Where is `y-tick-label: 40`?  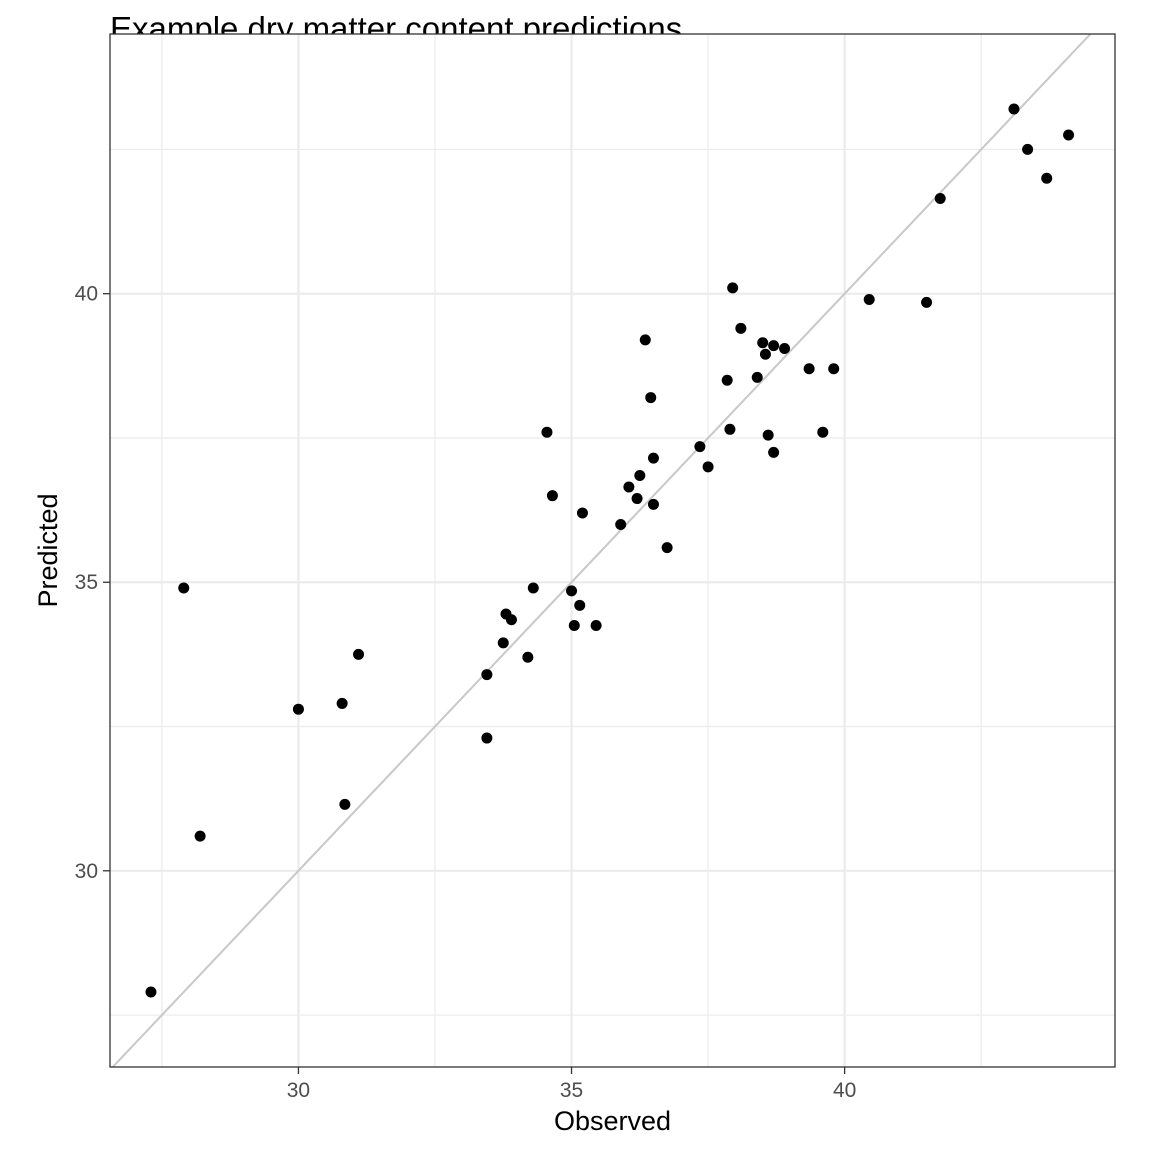
y-tick-label: 40 is located at coordinates (86, 294).